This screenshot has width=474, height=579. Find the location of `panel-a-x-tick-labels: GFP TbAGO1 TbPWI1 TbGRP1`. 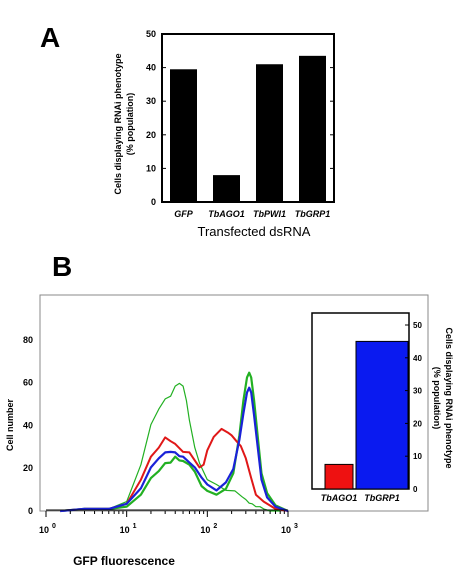

panel-a-x-tick-labels: GFP TbAGO1 TbPWI1 TbGRP1 is located at coordinates (252, 214).